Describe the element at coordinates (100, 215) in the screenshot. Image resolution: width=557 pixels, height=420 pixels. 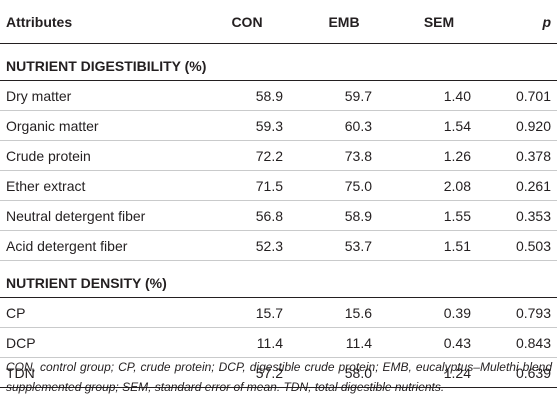
I see `cell-attribute: Neutral detergent fiber` at that location.